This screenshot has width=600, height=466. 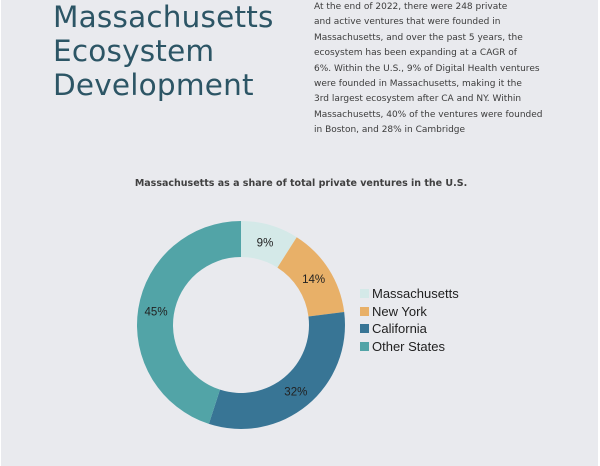 What do you see at coordinates (407, 22) in the screenshot?
I see `intro-line: and active ventures that were founded in` at bounding box center [407, 22].